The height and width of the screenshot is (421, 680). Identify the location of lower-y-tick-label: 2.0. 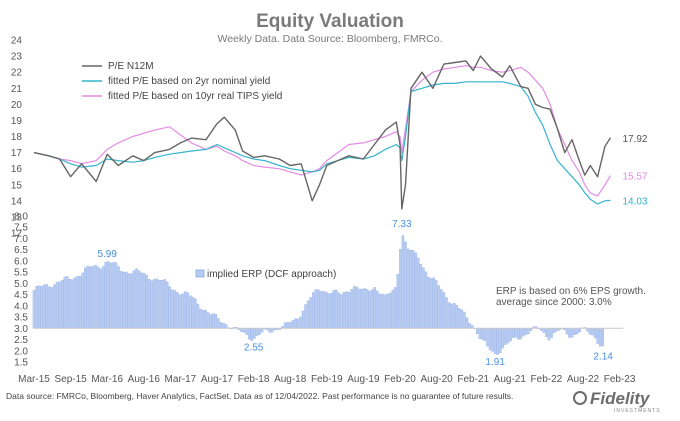
(21, 351).